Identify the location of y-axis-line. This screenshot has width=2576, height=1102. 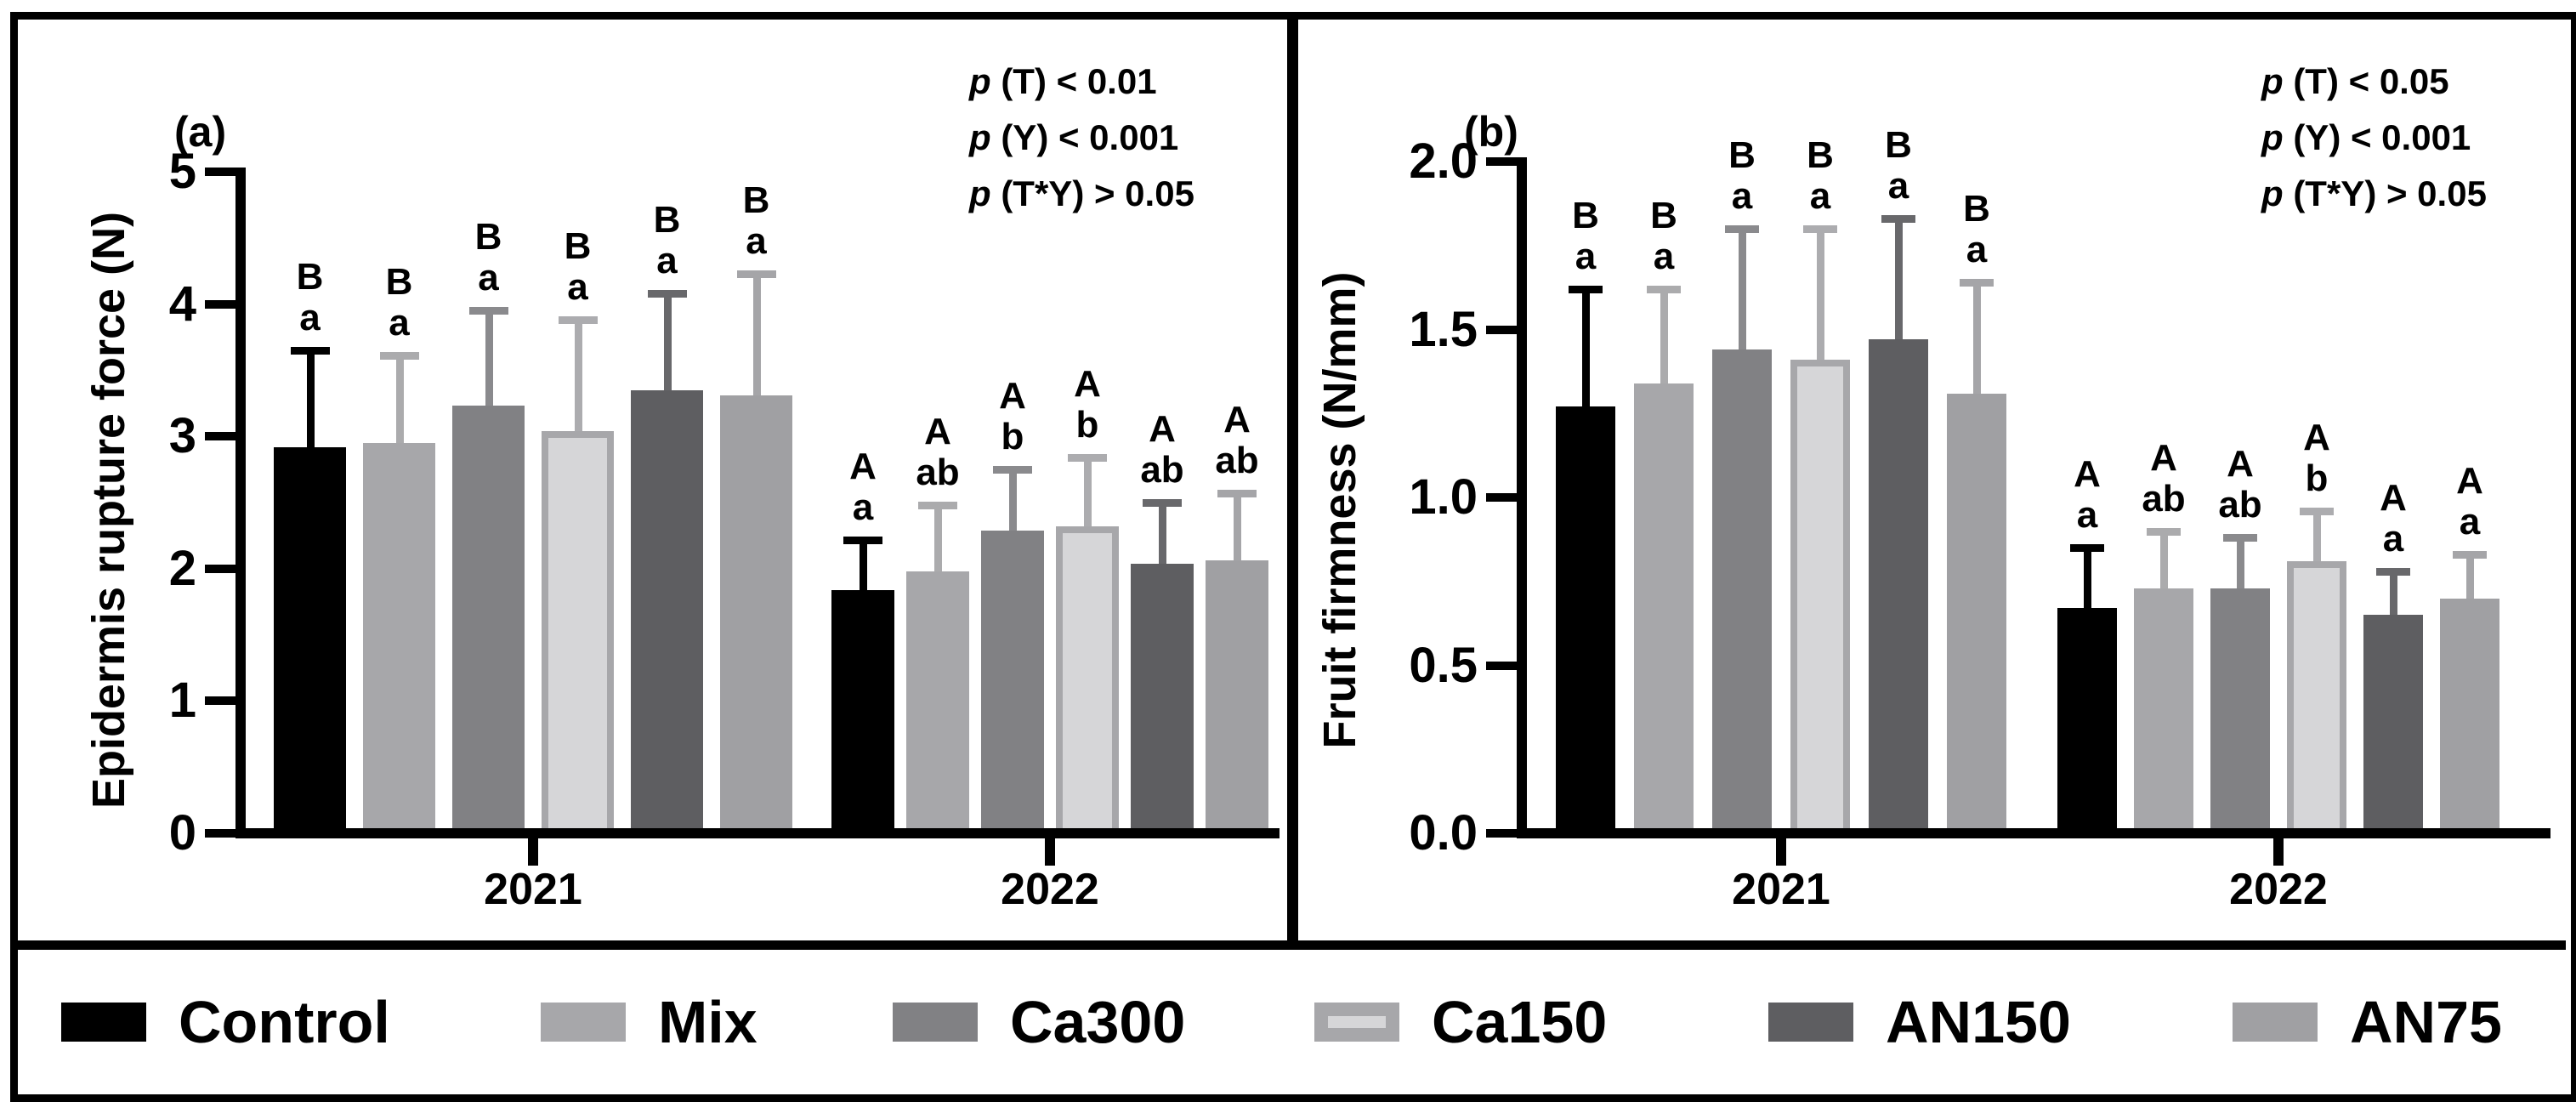
(240, 503).